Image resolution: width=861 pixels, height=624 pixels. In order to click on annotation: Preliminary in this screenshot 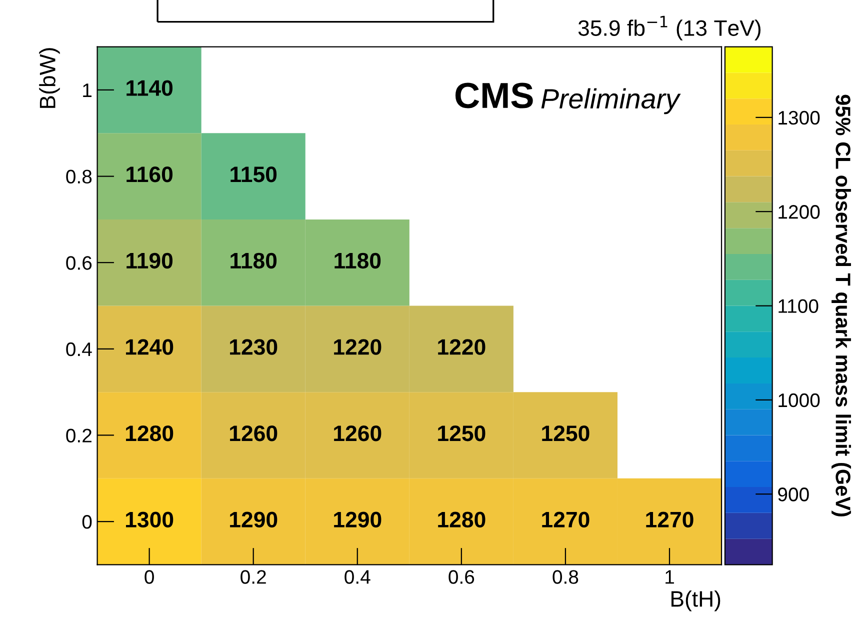, I will do `click(611, 101)`.